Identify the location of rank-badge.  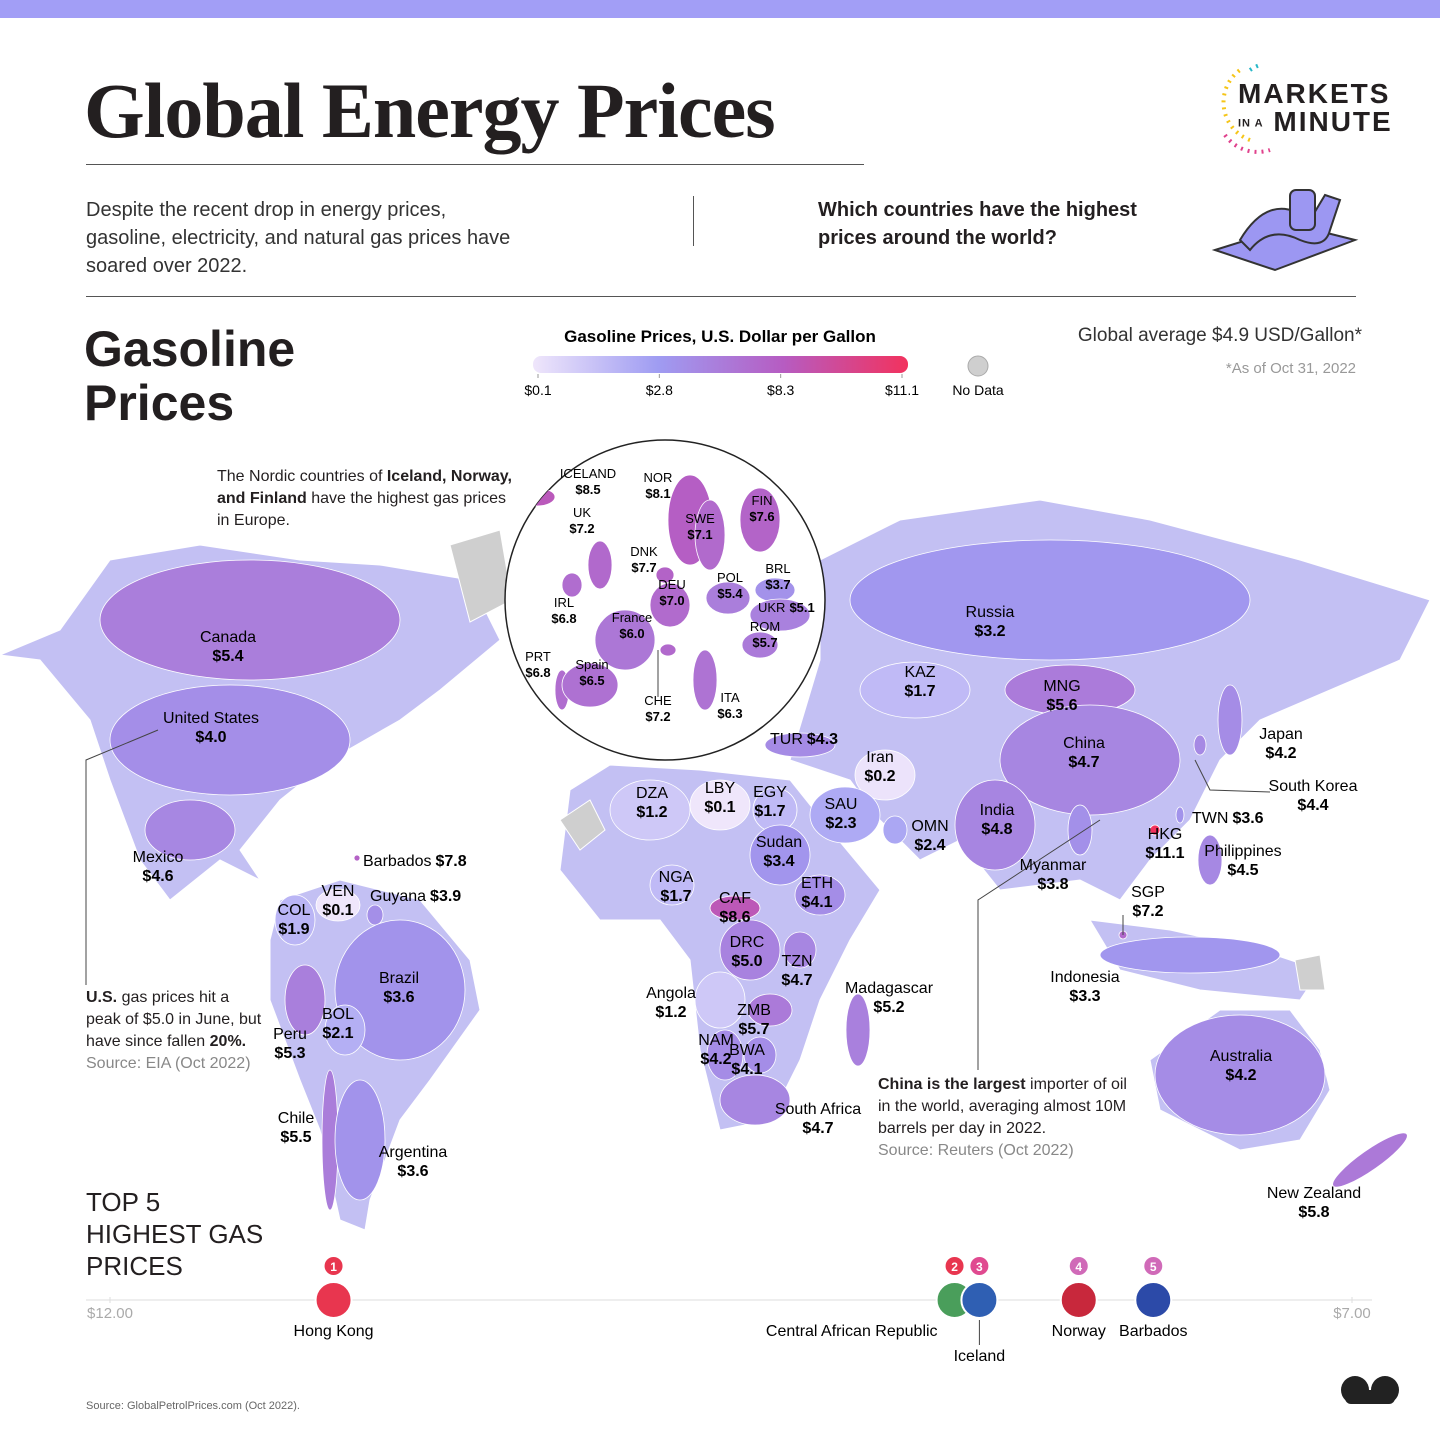
(979, 1266).